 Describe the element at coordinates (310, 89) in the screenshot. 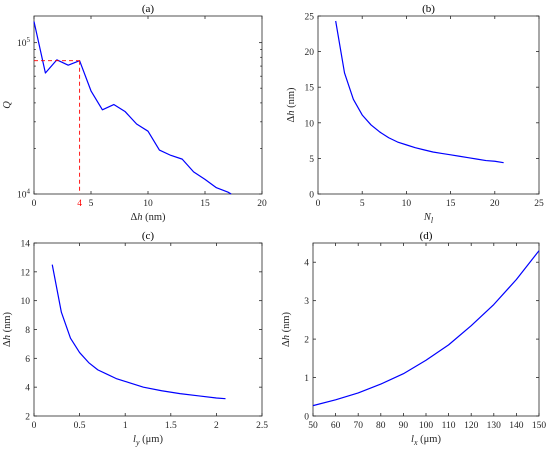

I see `panel-b-ytick-label: 15` at that location.